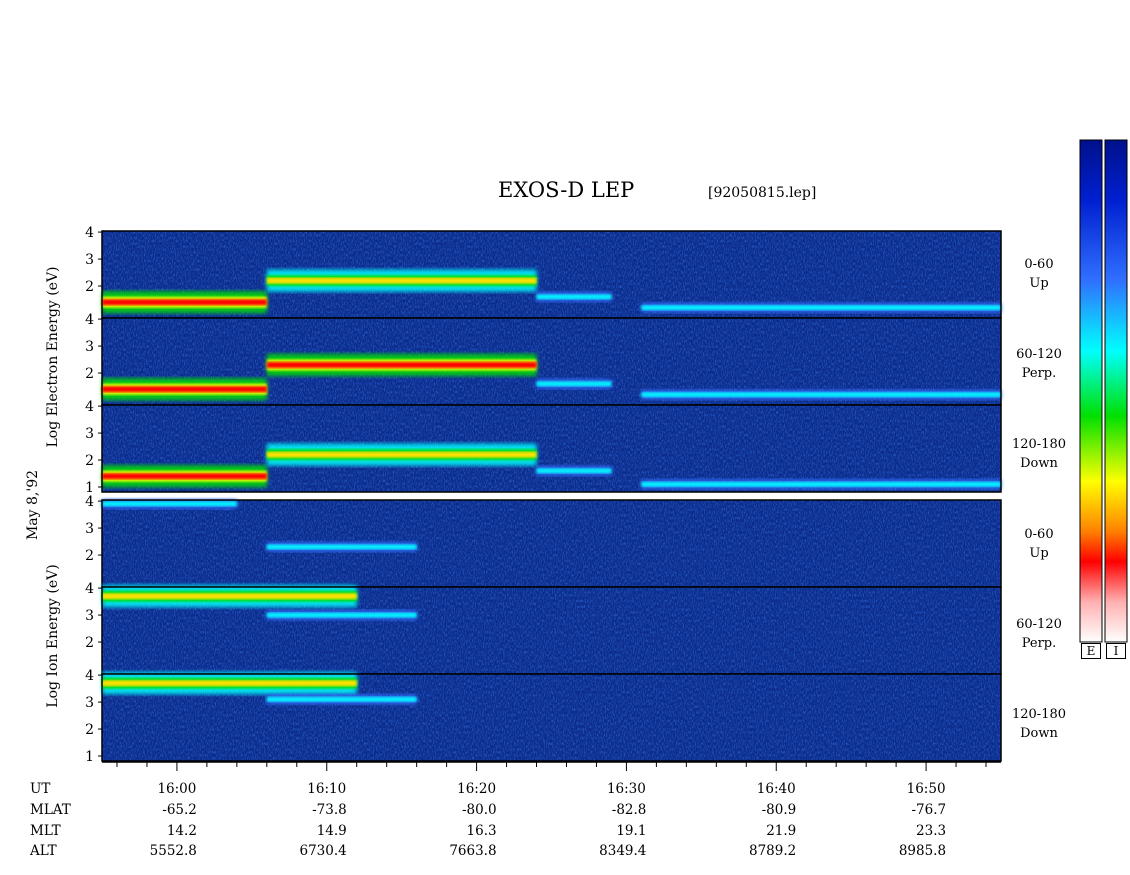  What do you see at coordinates (50, 810) in the screenshot?
I see `row-label-mlat: MLAT` at bounding box center [50, 810].